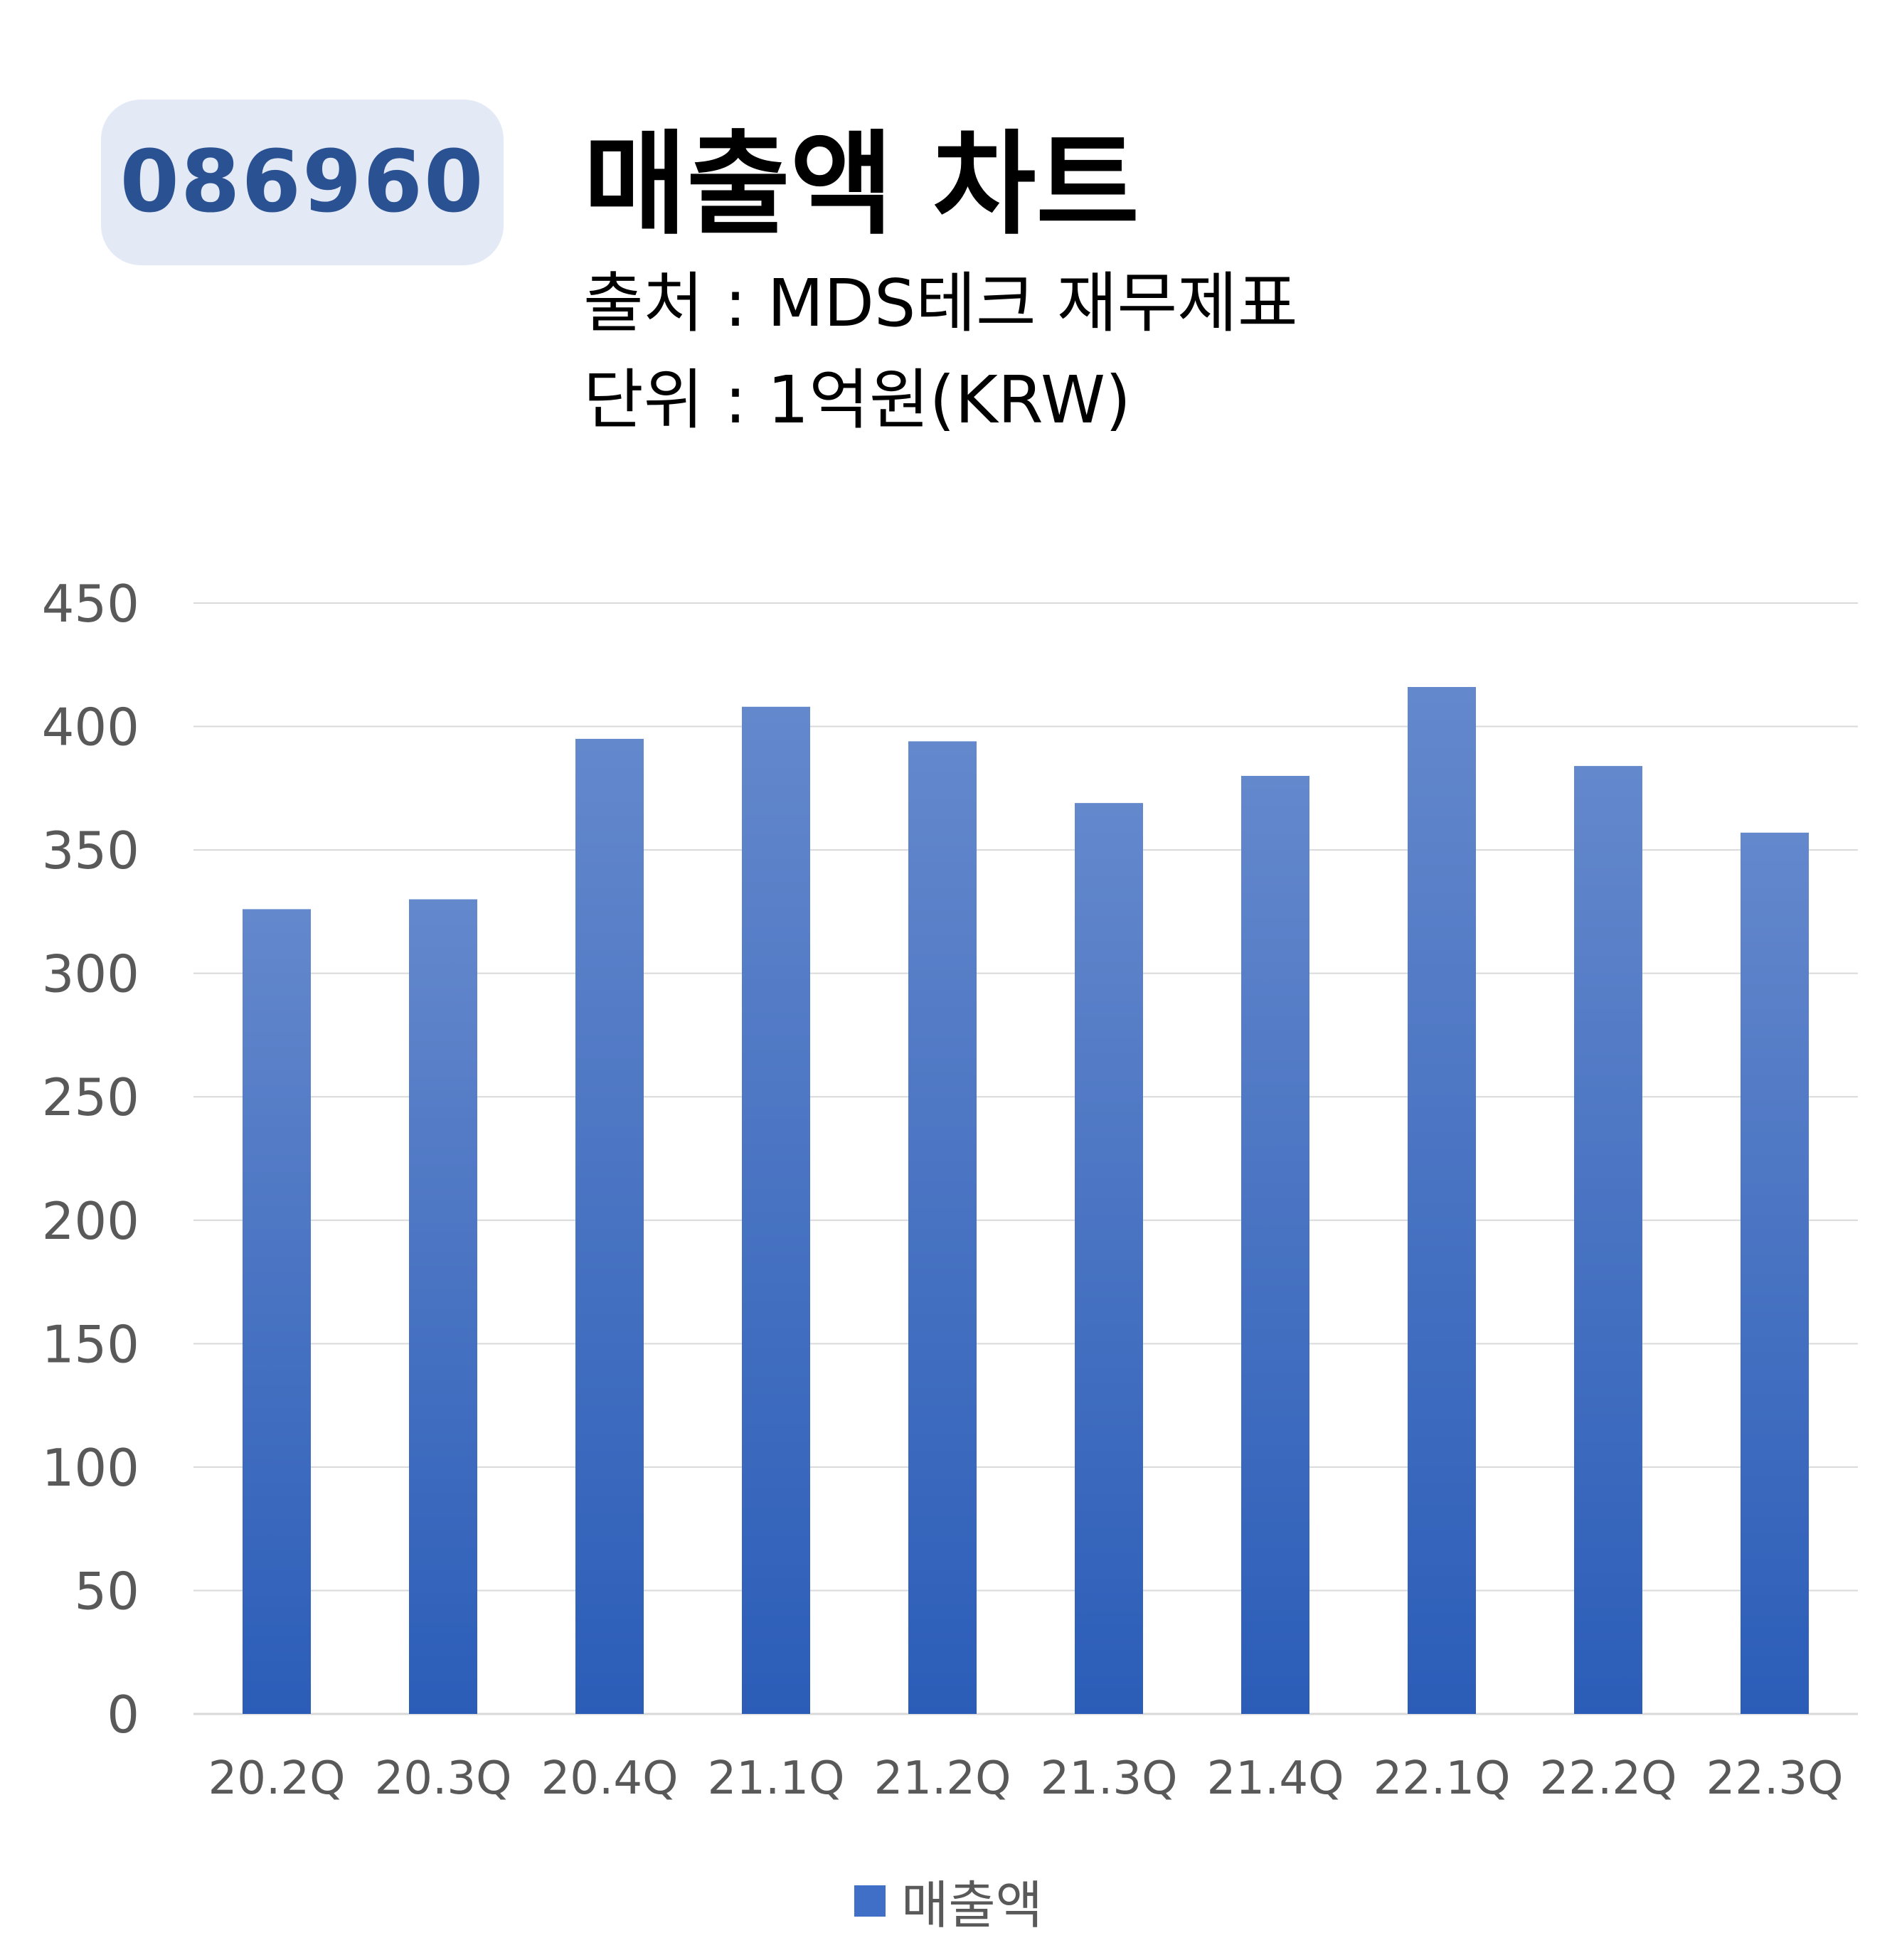 The height and width of the screenshot is (1960, 1897). What do you see at coordinates (777, 1778) in the screenshot?
I see `x-tick-label: 21.1Q` at bounding box center [777, 1778].